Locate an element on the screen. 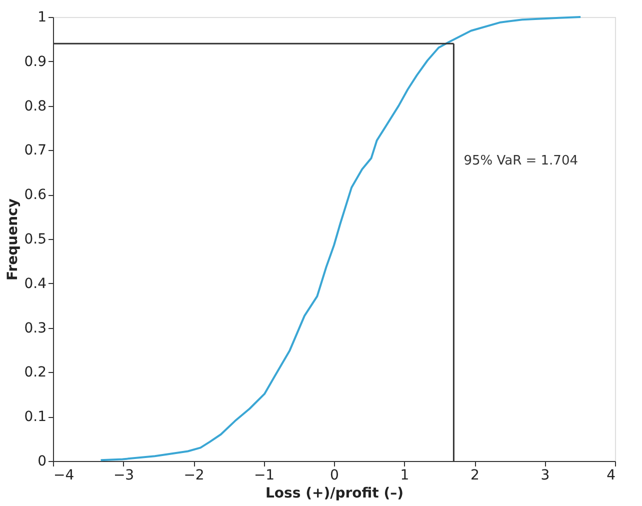 The height and width of the screenshot is (506, 642). y-tick-label: 0.1 is located at coordinates (35, 417).